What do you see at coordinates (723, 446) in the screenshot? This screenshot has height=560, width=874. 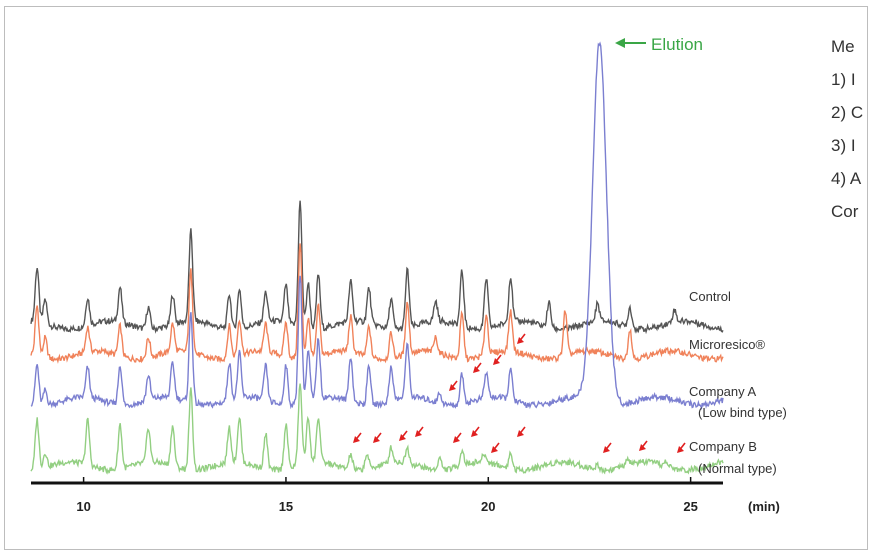 I see `series-label: Company B` at bounding box center [723, 446].